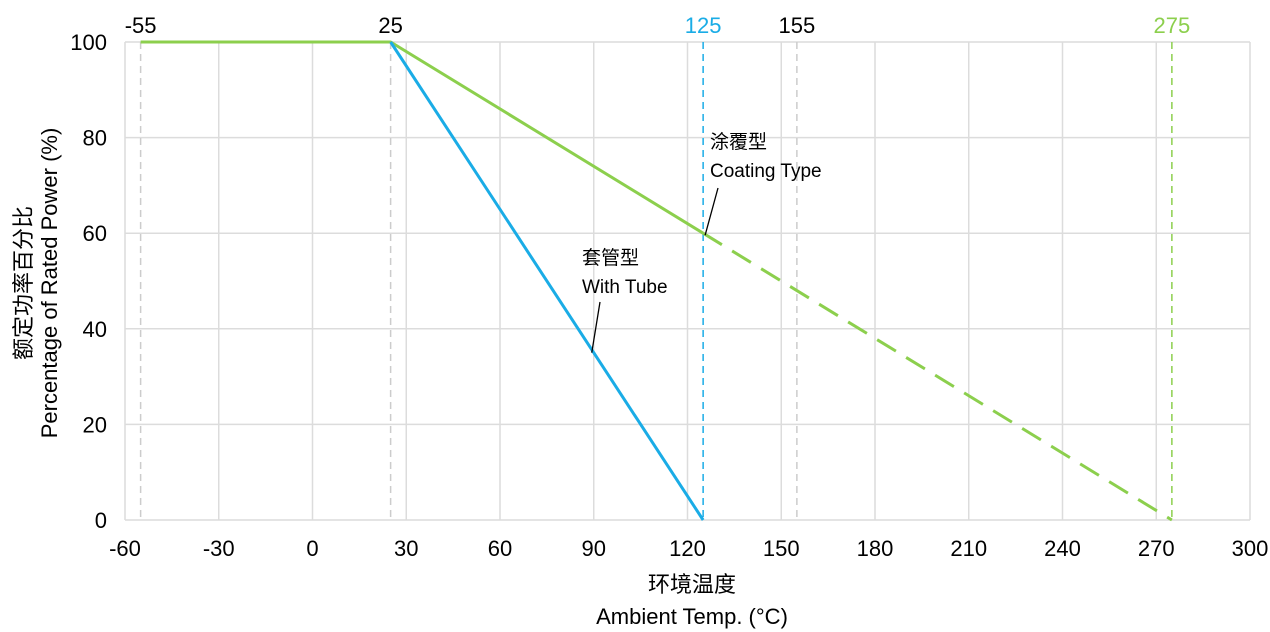 Image resolution: width=1270 pixels, height=632 pixels. Describe the element at coordinates (141, 25) in the screenshot. I see `reference-label: -55` at that location.